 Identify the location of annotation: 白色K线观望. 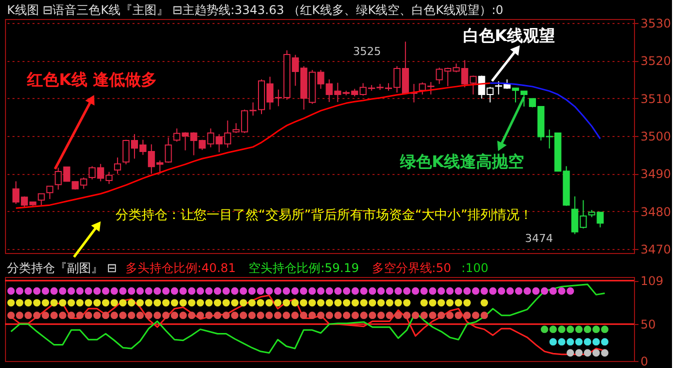
(509, 35).